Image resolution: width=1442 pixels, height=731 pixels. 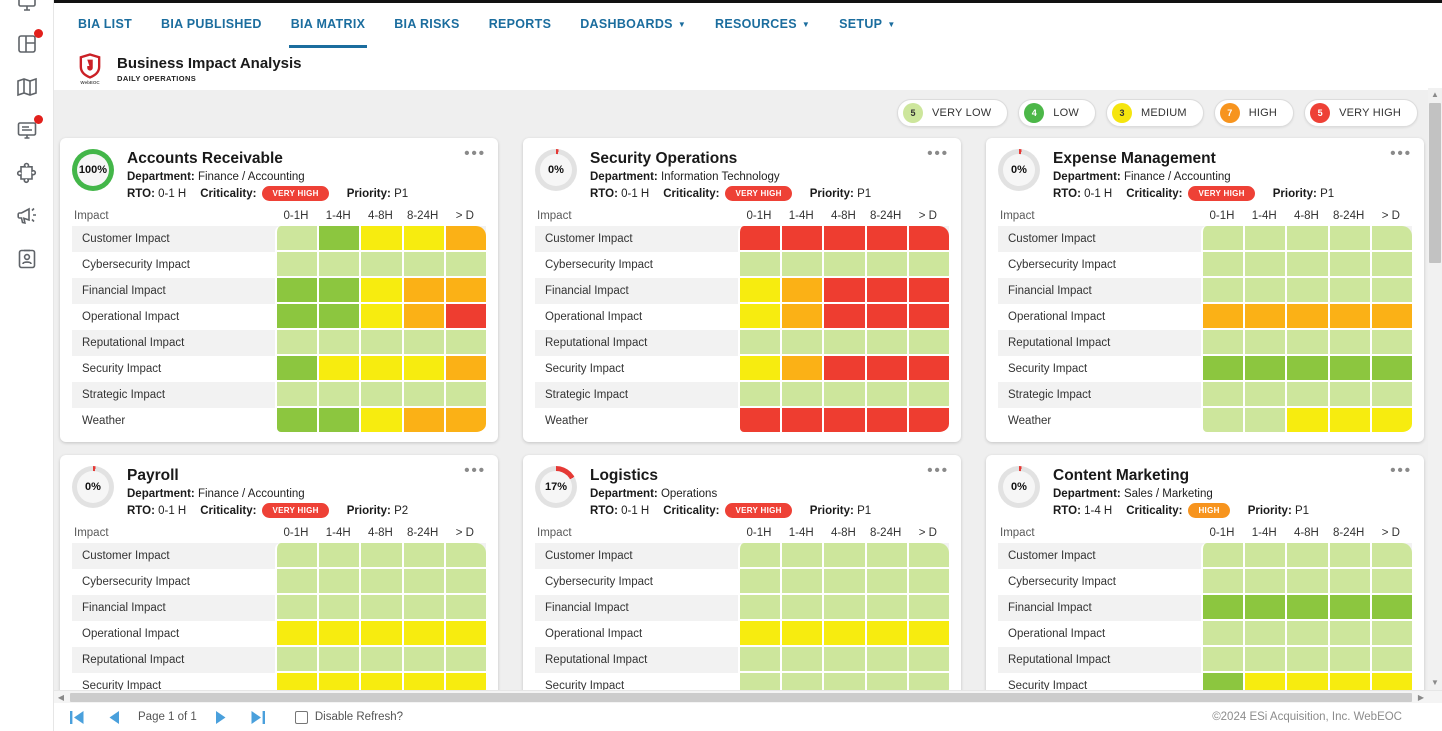 I want to click on tab-resources: RESOURCES ▼, so click(x=762, y=25).